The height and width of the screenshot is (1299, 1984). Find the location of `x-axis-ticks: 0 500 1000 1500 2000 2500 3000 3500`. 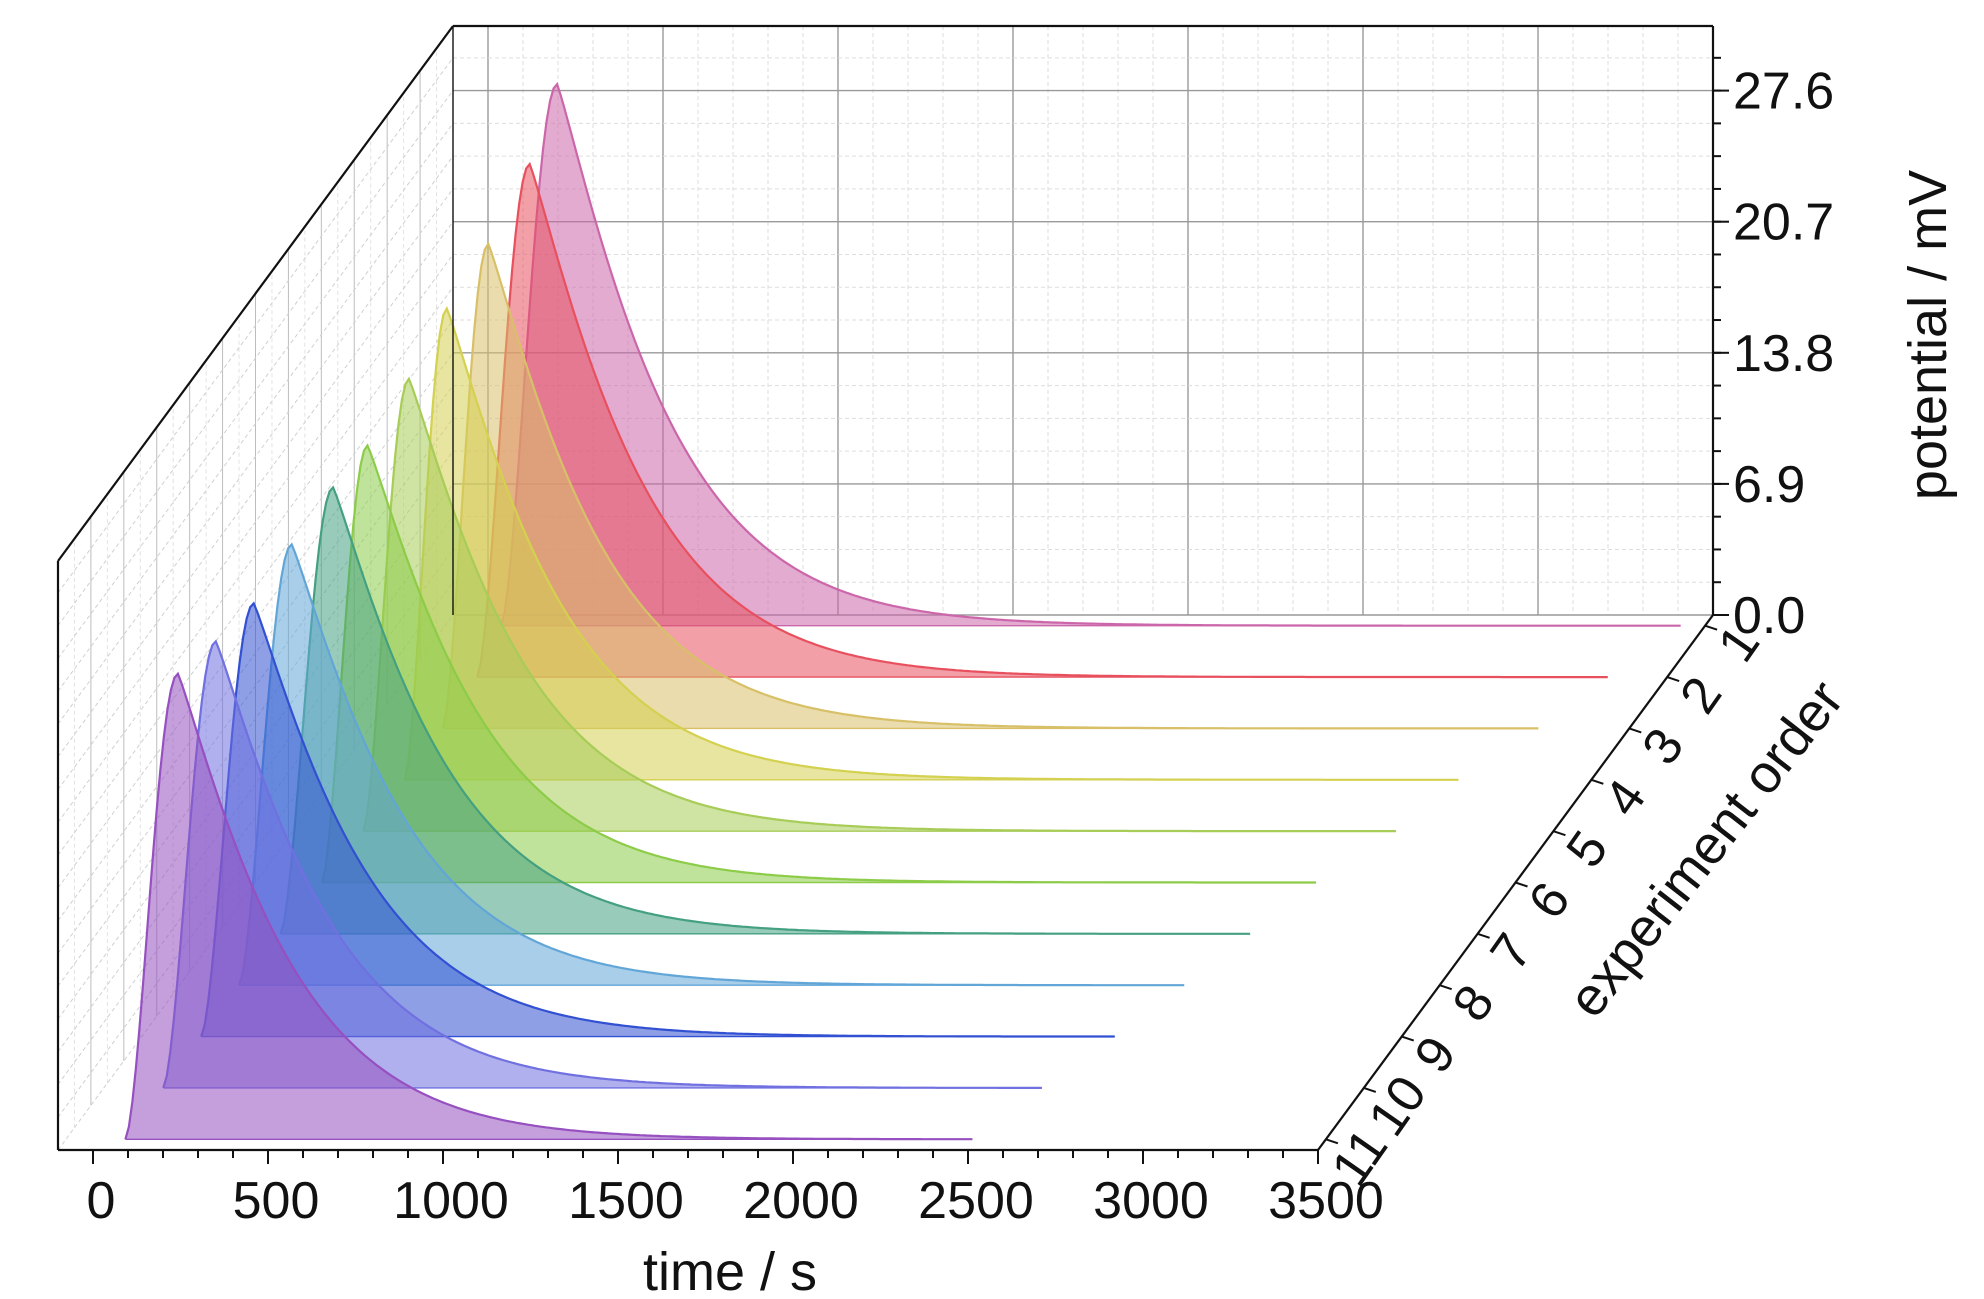

x-axis-ticks: 0 500 1000 1500 2000 2500 3000 3500 is located at coordinates (735, 1190).